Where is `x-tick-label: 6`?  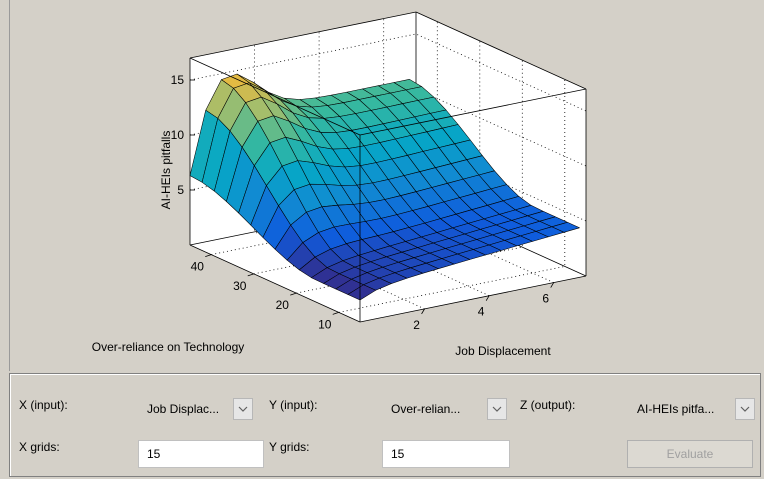 x-tick-label: 6 is located at coordinates (545, 299).